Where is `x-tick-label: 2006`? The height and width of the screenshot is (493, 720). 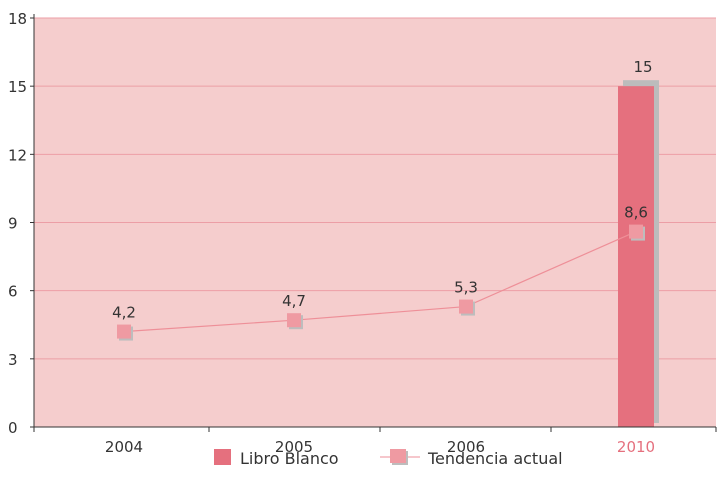 x-tick-label: 2006 is located at coordinates (466, 447).